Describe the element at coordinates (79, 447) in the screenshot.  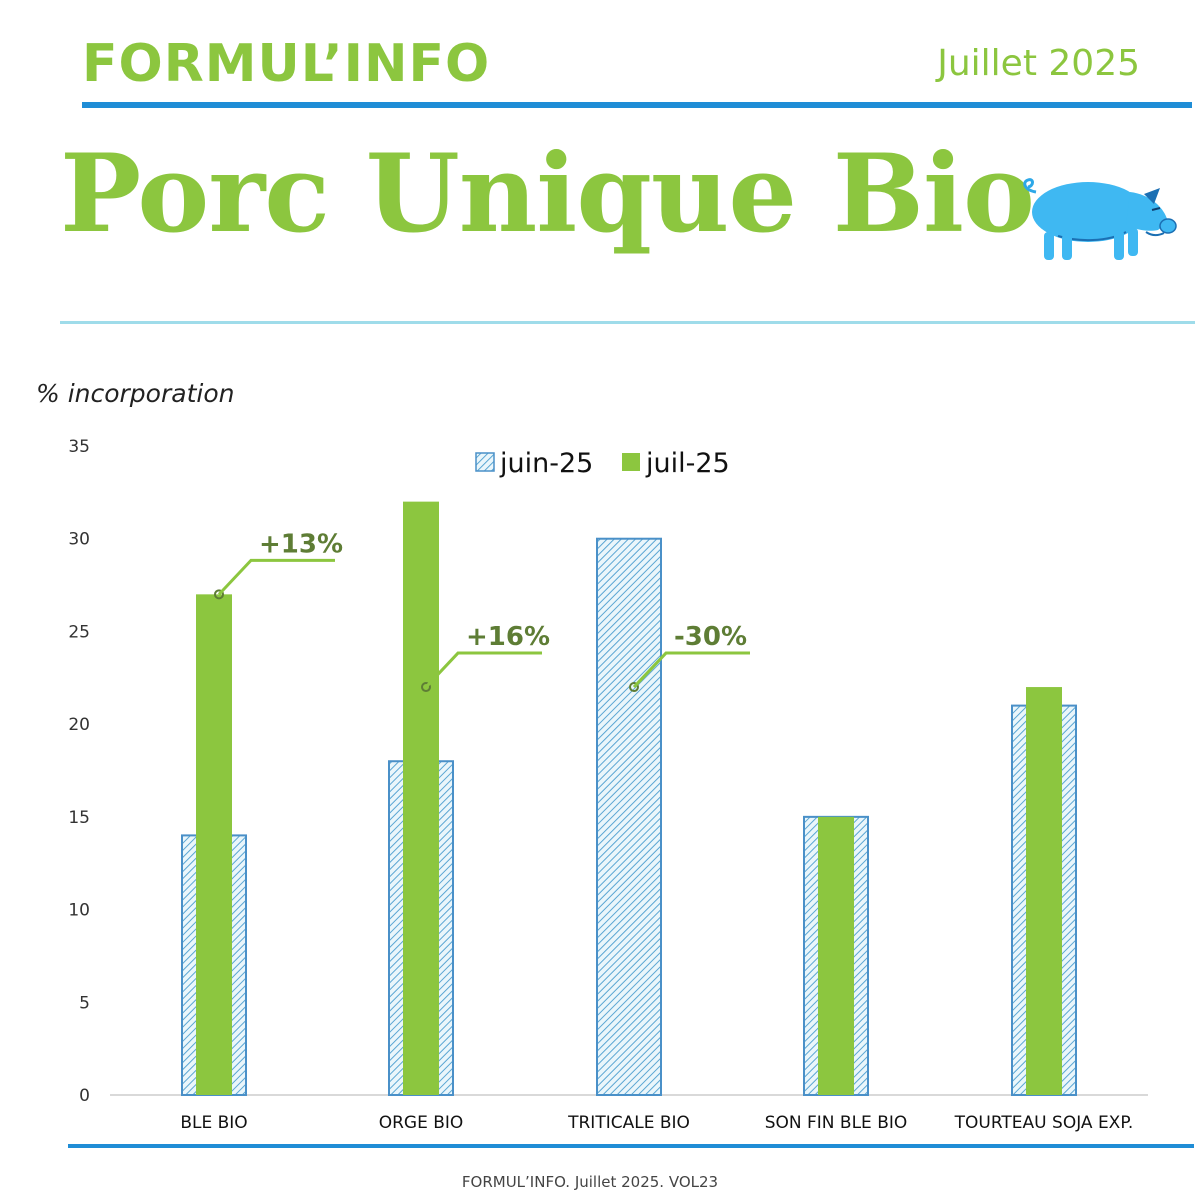
I see `y-tick-label: 35` at that location.